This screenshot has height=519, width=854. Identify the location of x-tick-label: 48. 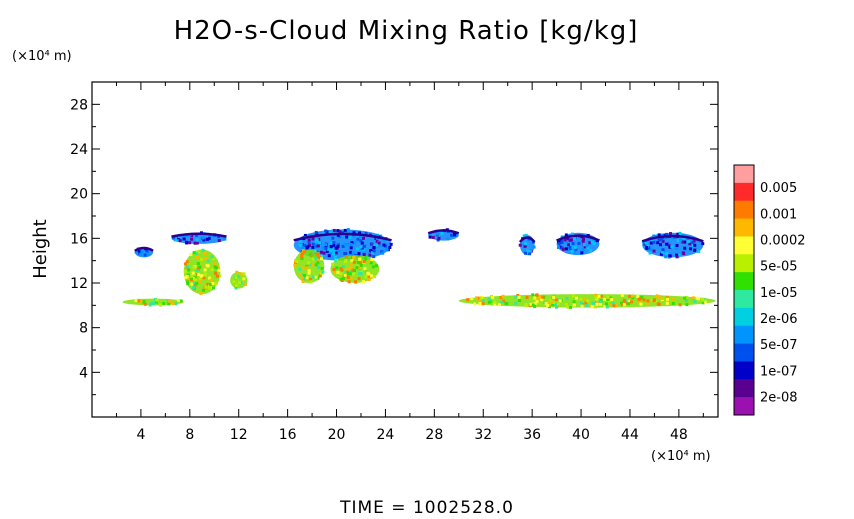
(679, 435).